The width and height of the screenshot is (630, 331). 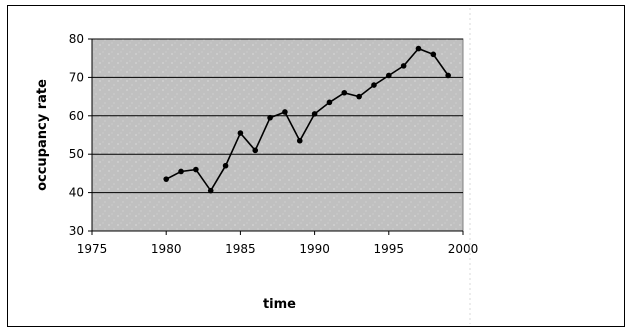 I want to click on y-tick-label: 60, so click(x=76, y=116).